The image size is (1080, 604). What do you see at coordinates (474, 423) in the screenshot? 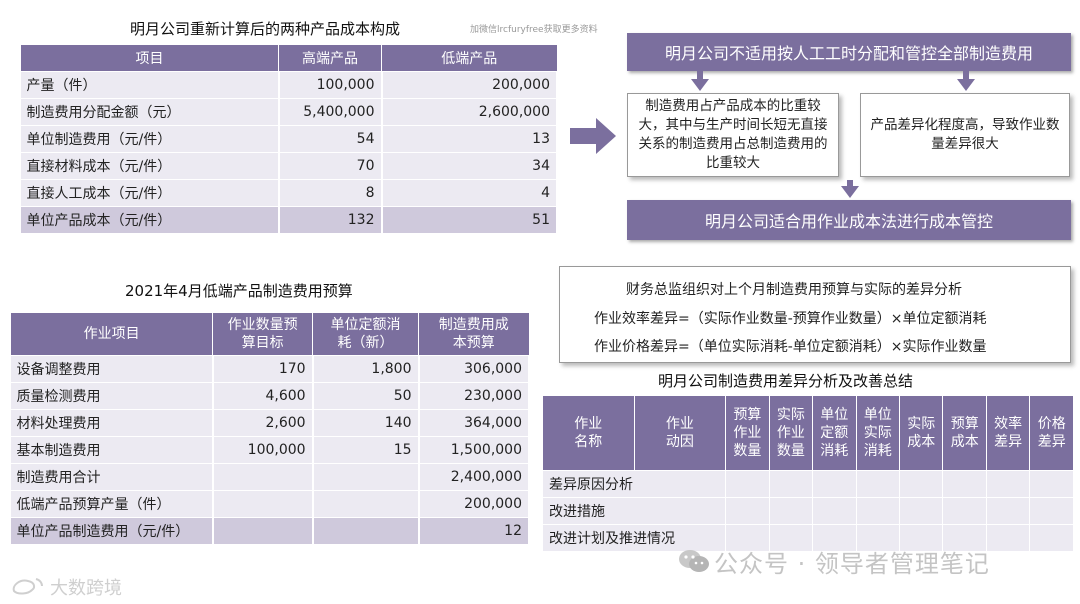
I see `budget-cell: 364,000` at bounding box center [474, 423].